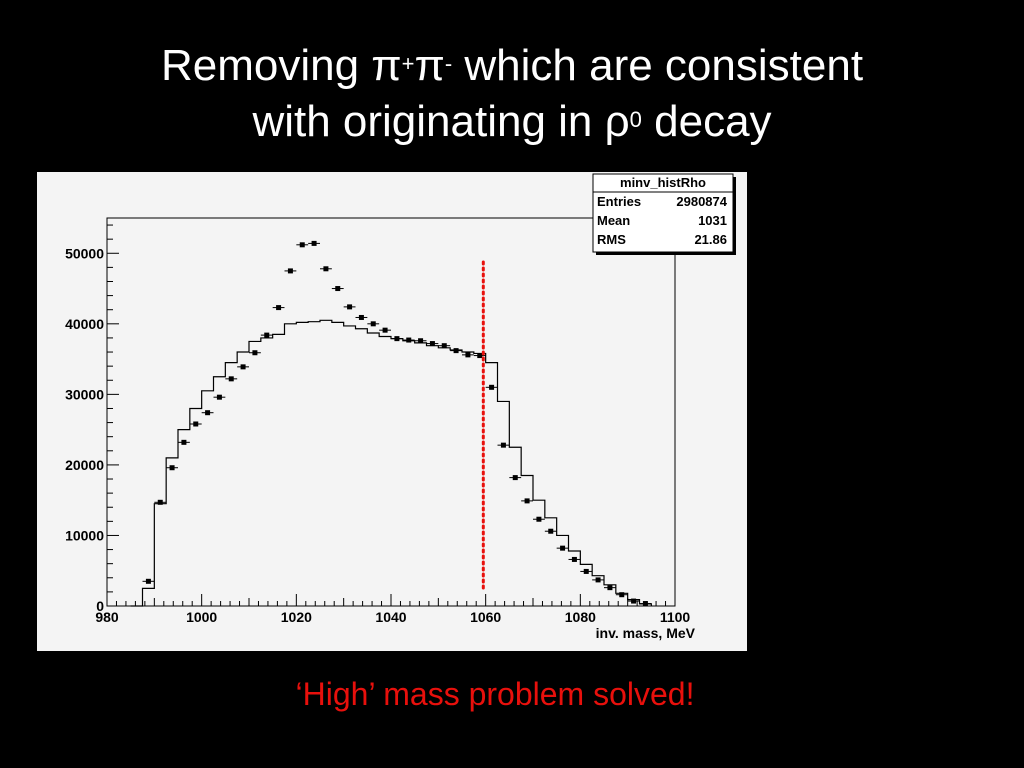 The image size is (1024, 768). What do you see at coordinates (100, 606) in the screenshot?
I see `y-tick-label: 0` at bounding box center [100, 606].